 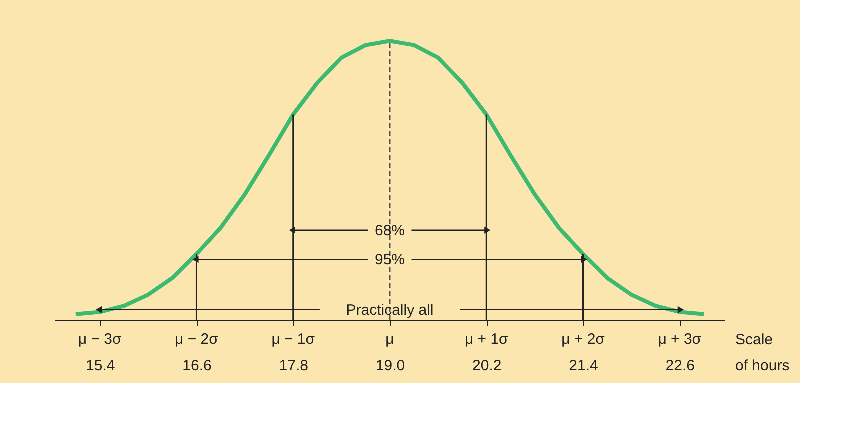 What do you see at coordinates (293, 366) in the screenshot?
I see `x-tick-label: 17.8` at bounding box center [293, 366].